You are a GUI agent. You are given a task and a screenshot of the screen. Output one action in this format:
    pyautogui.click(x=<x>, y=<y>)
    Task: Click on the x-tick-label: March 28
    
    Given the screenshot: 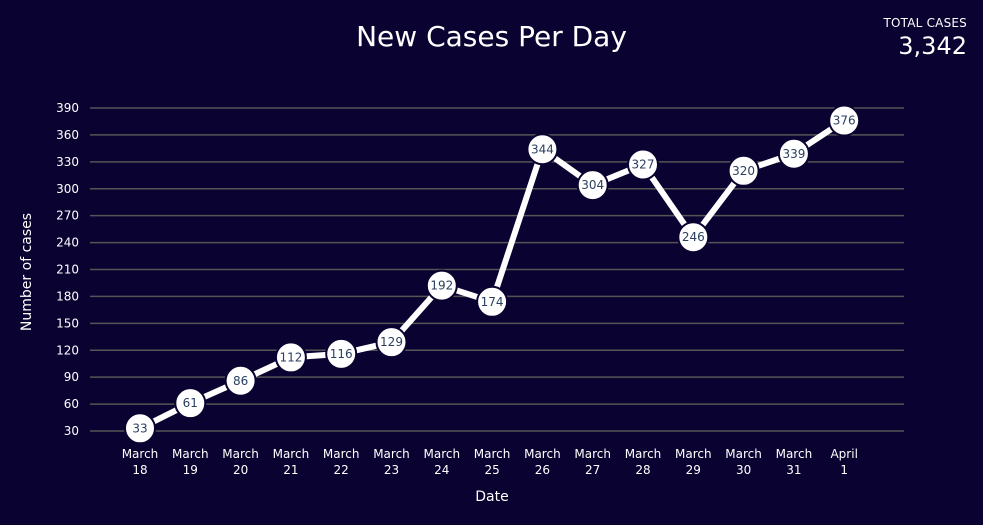 What is the action you would take?
    pyautogui.click(x=643, y=462)
    